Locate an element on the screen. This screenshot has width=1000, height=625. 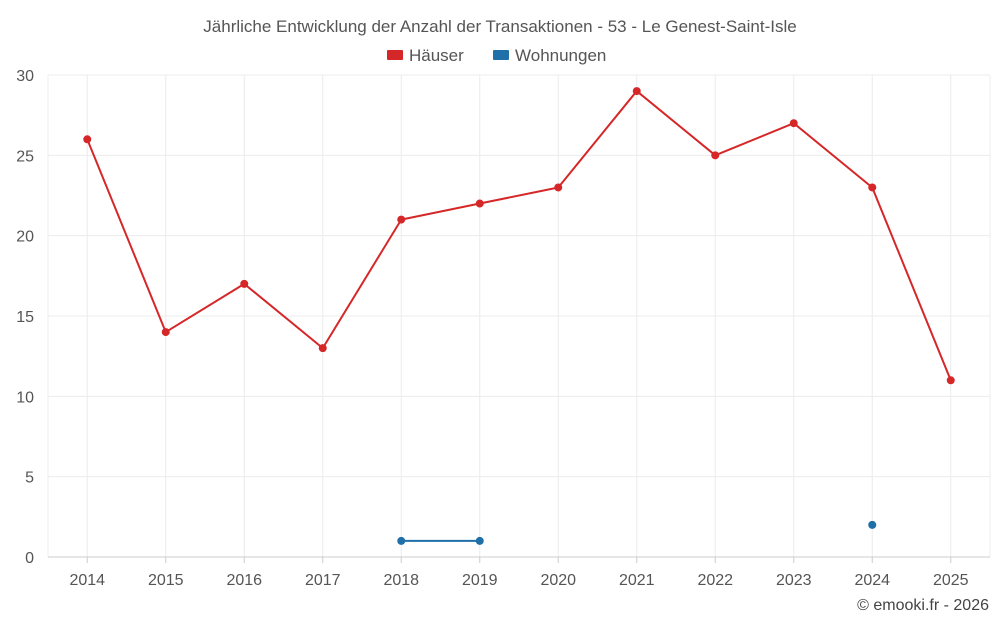
legend-label-wohnungen: Wohnungen is located at coordinates (560, 55).